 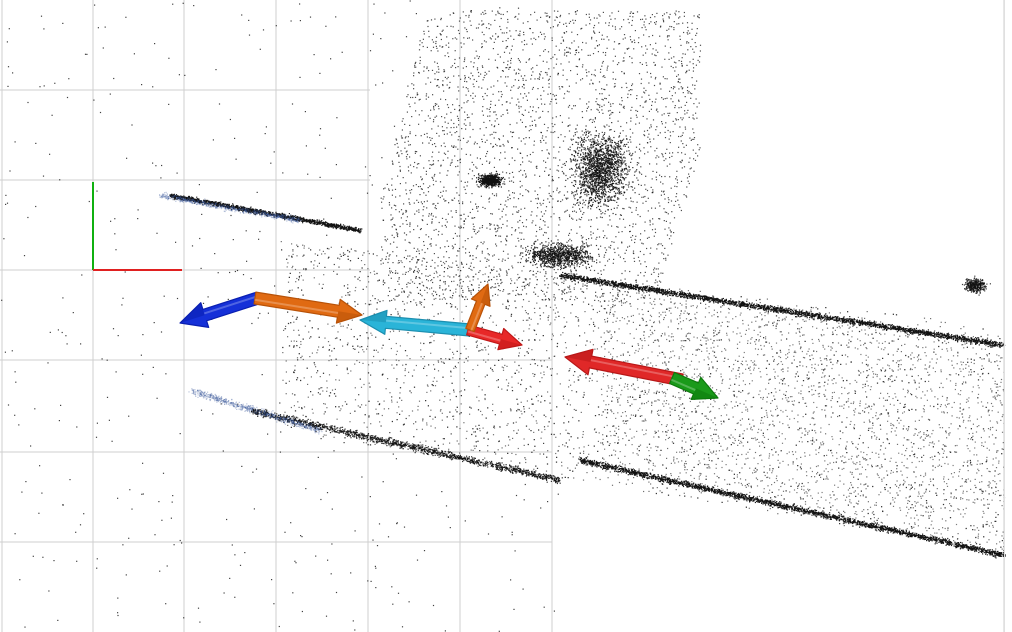 I want to click on cyan-arrow, so click(x=415, y=323).